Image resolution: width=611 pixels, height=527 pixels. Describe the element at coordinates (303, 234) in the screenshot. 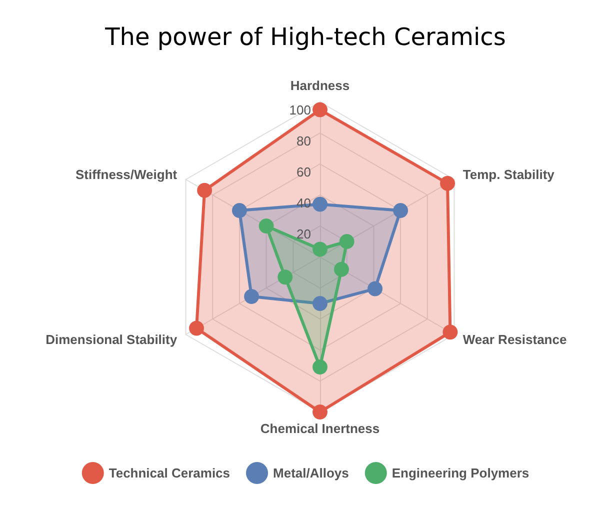

I see `y-tick-label: 20` at that location.